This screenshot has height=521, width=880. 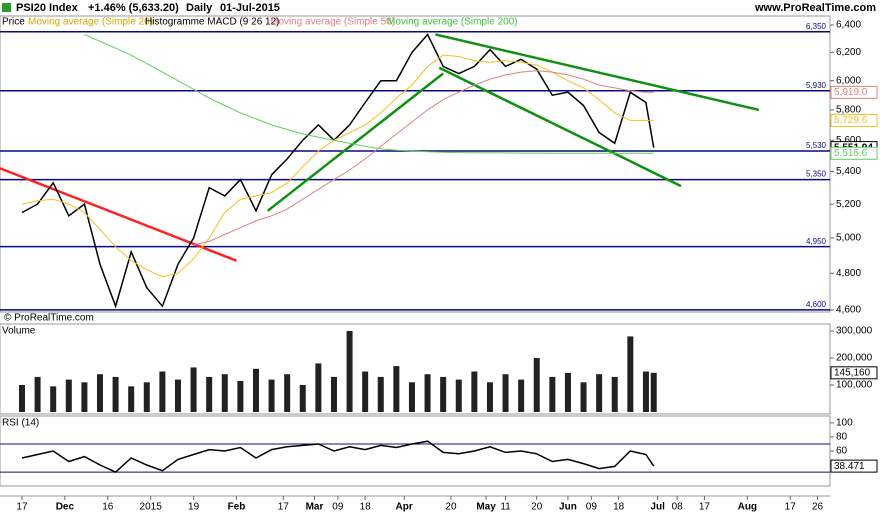 What do you see at coordinates (816, 145) in the screenshot?
I see `level-label: 5,530` at bounding box center [816, 145].